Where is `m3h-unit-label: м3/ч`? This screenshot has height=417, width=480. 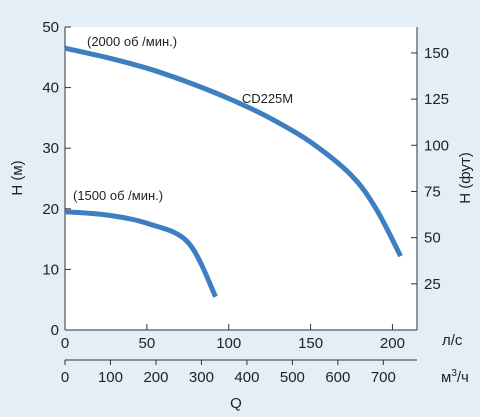
m3h-unit-label: м3/ч is located at coordinates (455, 377).